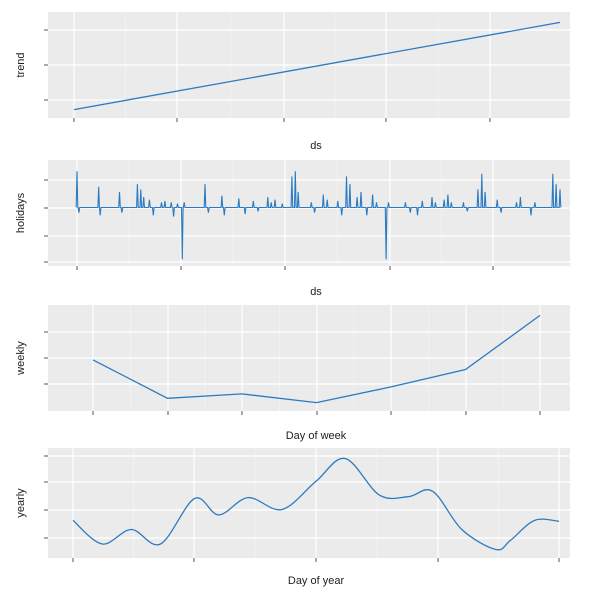 The width and height of the screenshot is (594, 596). I want to click on weekly-x-axis-label: Day of week, so click(316, 436).